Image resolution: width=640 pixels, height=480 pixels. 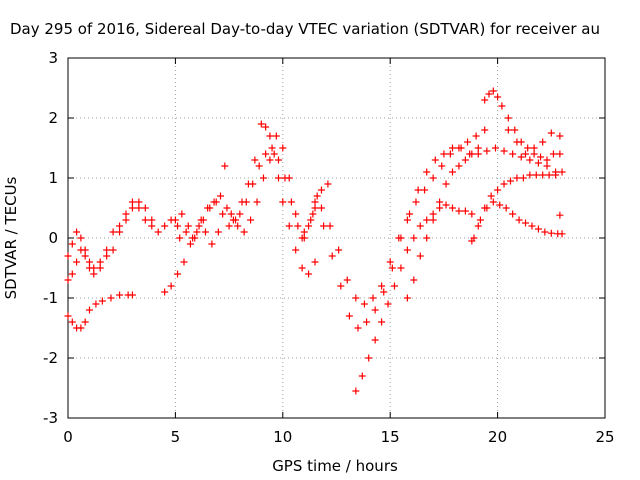 I want to click on x-tick-label: 15, so click(x=390, y=437).